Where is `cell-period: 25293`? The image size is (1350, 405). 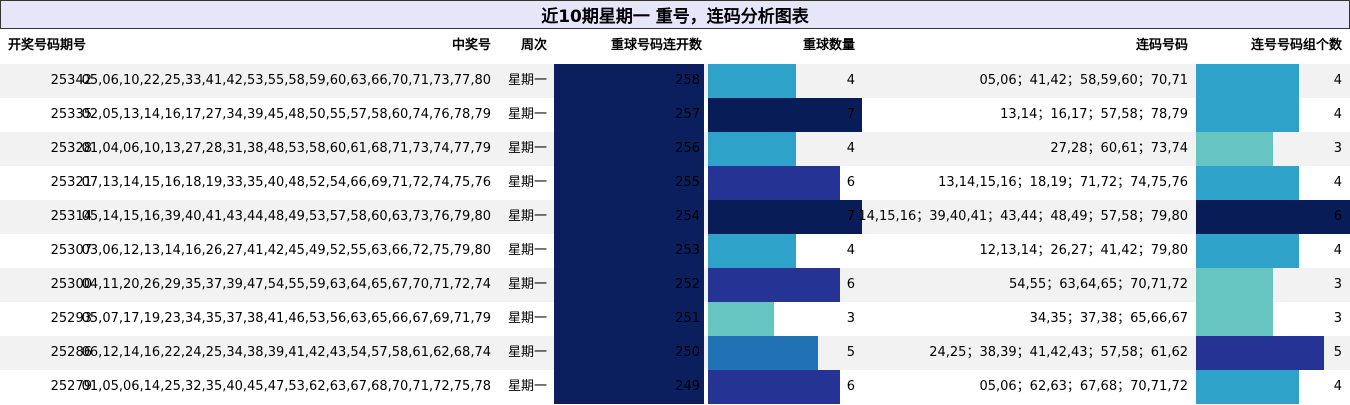 cell-period: 25293 is located at coordinates (71, 318).